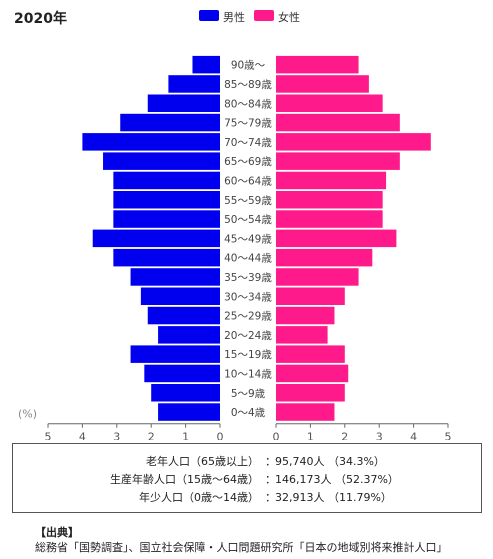  What do you see at coordinates (248, 374) in the screenshot?
I see `age-group-label: 10〜14歳` at bounding box center [248, 374].